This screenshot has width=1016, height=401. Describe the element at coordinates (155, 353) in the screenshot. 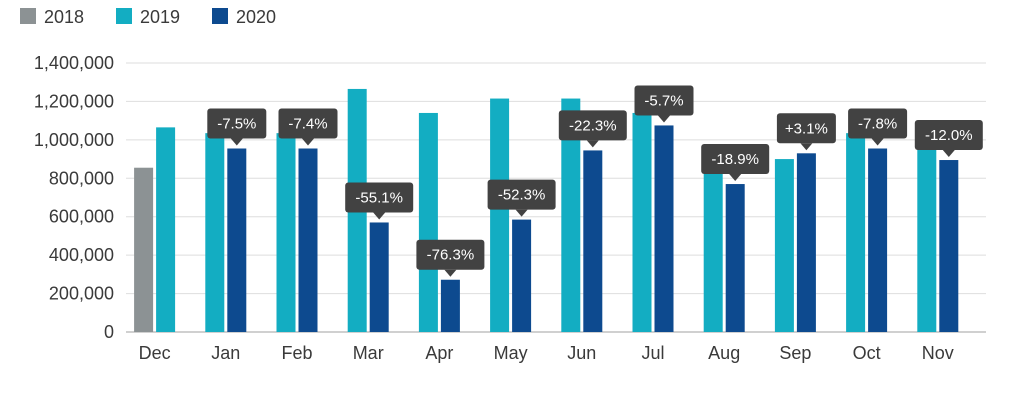

I see `x-tick-label: Dec` at that location.